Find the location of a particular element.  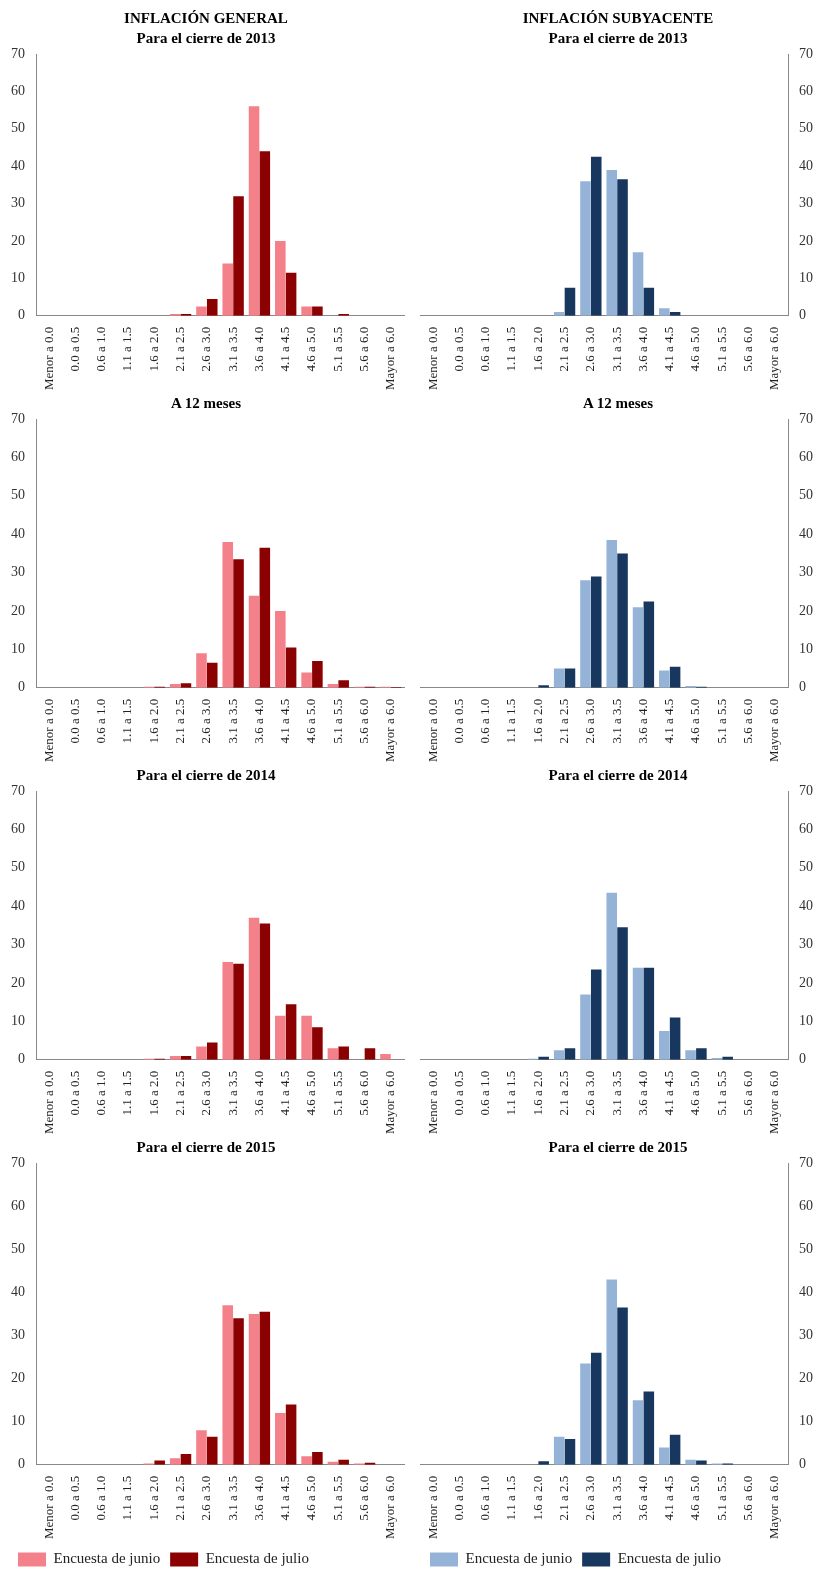

chart-subtitle: Para el cierre de 2013 is located at coordinates (618, 37).